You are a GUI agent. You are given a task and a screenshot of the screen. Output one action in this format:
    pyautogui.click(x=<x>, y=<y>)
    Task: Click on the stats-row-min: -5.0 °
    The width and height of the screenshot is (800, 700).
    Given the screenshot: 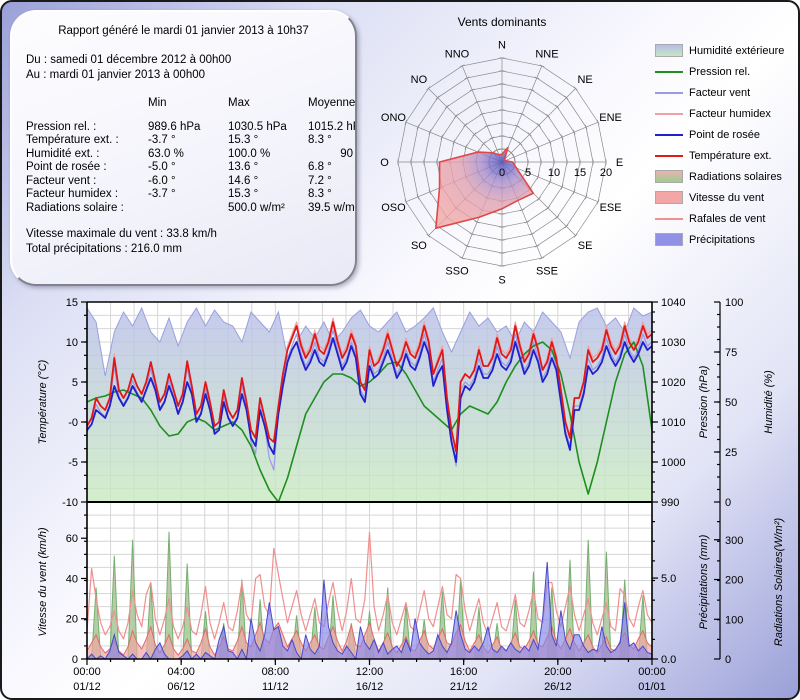 What is the action you would take?
    pyautogui.click(x=162, y=167)
    